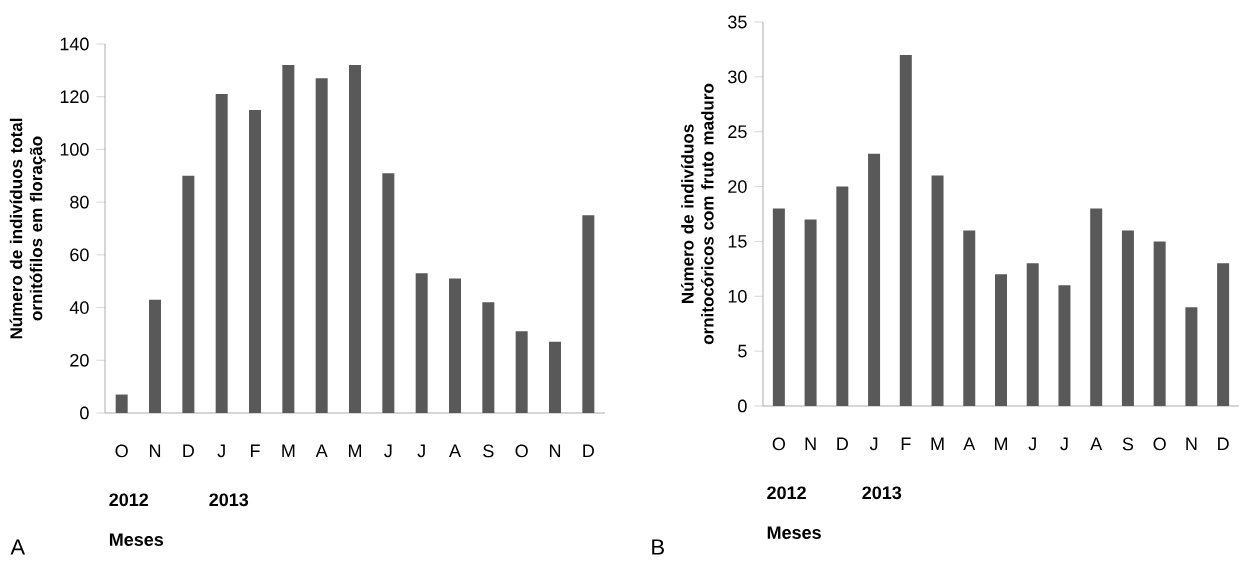  What do you see at coordinates (737, 22) in the screenshot?
I see `y-tick-label: 35` at bounding box center [737, 22].